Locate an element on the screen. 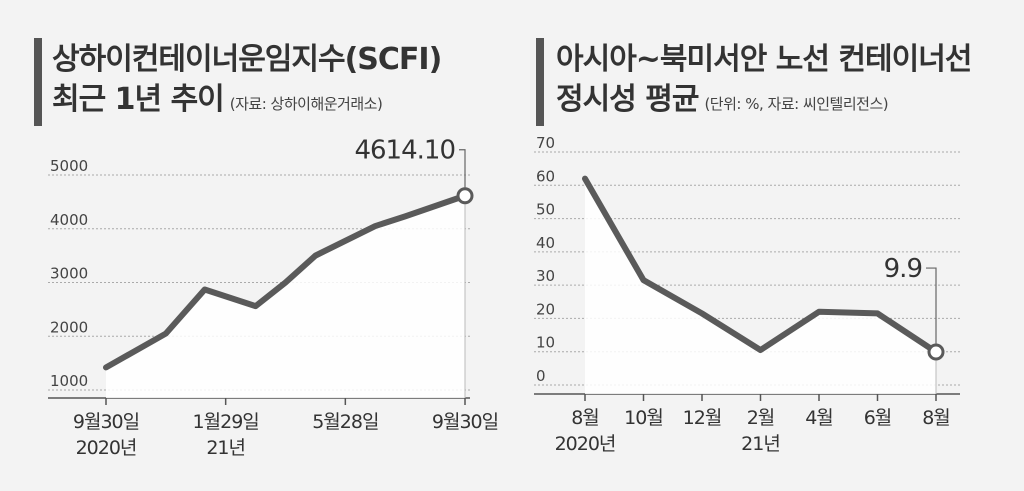 Image resolution: width=1024 pixels, height=491 pixels. y-tick-label: 5000 is located at coordinates (69, 166).